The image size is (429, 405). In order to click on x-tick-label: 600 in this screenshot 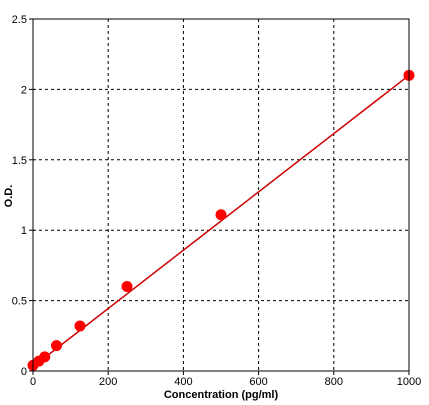, I will do `click(258, 382)`.